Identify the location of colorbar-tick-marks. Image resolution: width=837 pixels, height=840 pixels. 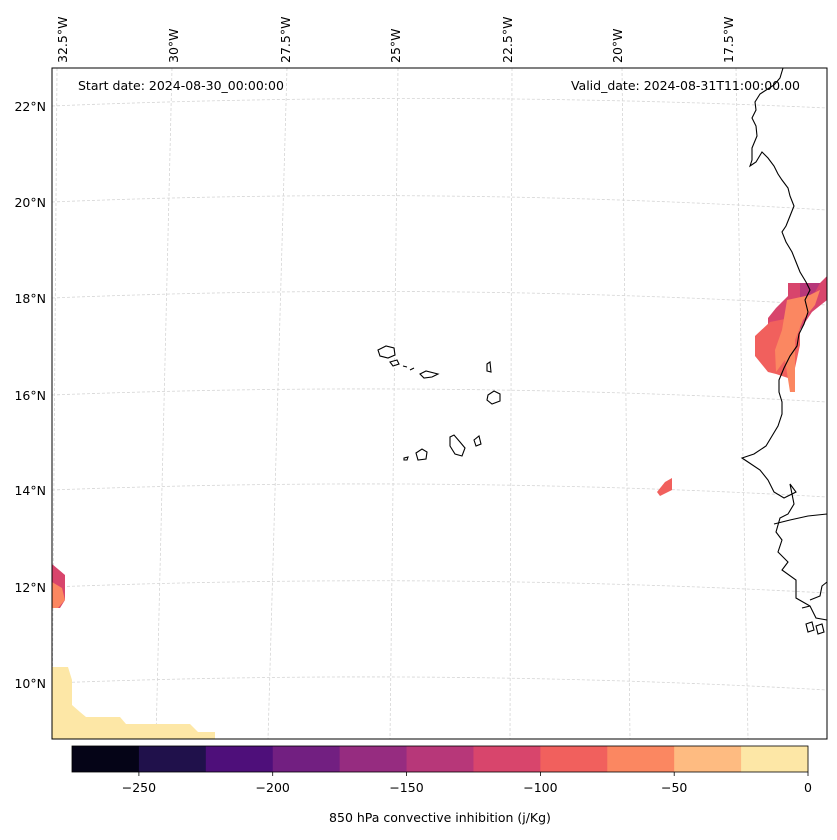
(473, 774).